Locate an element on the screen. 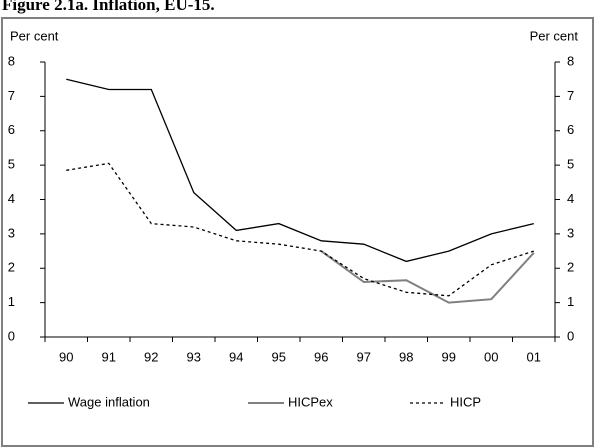  x-tick-label: 95 is located at coordinates (279, 356).